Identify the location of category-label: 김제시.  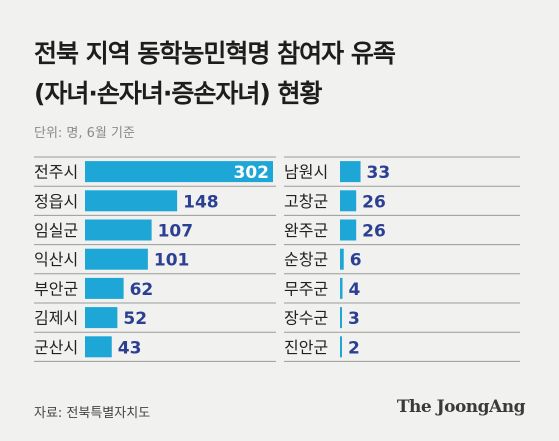
(56, 318).